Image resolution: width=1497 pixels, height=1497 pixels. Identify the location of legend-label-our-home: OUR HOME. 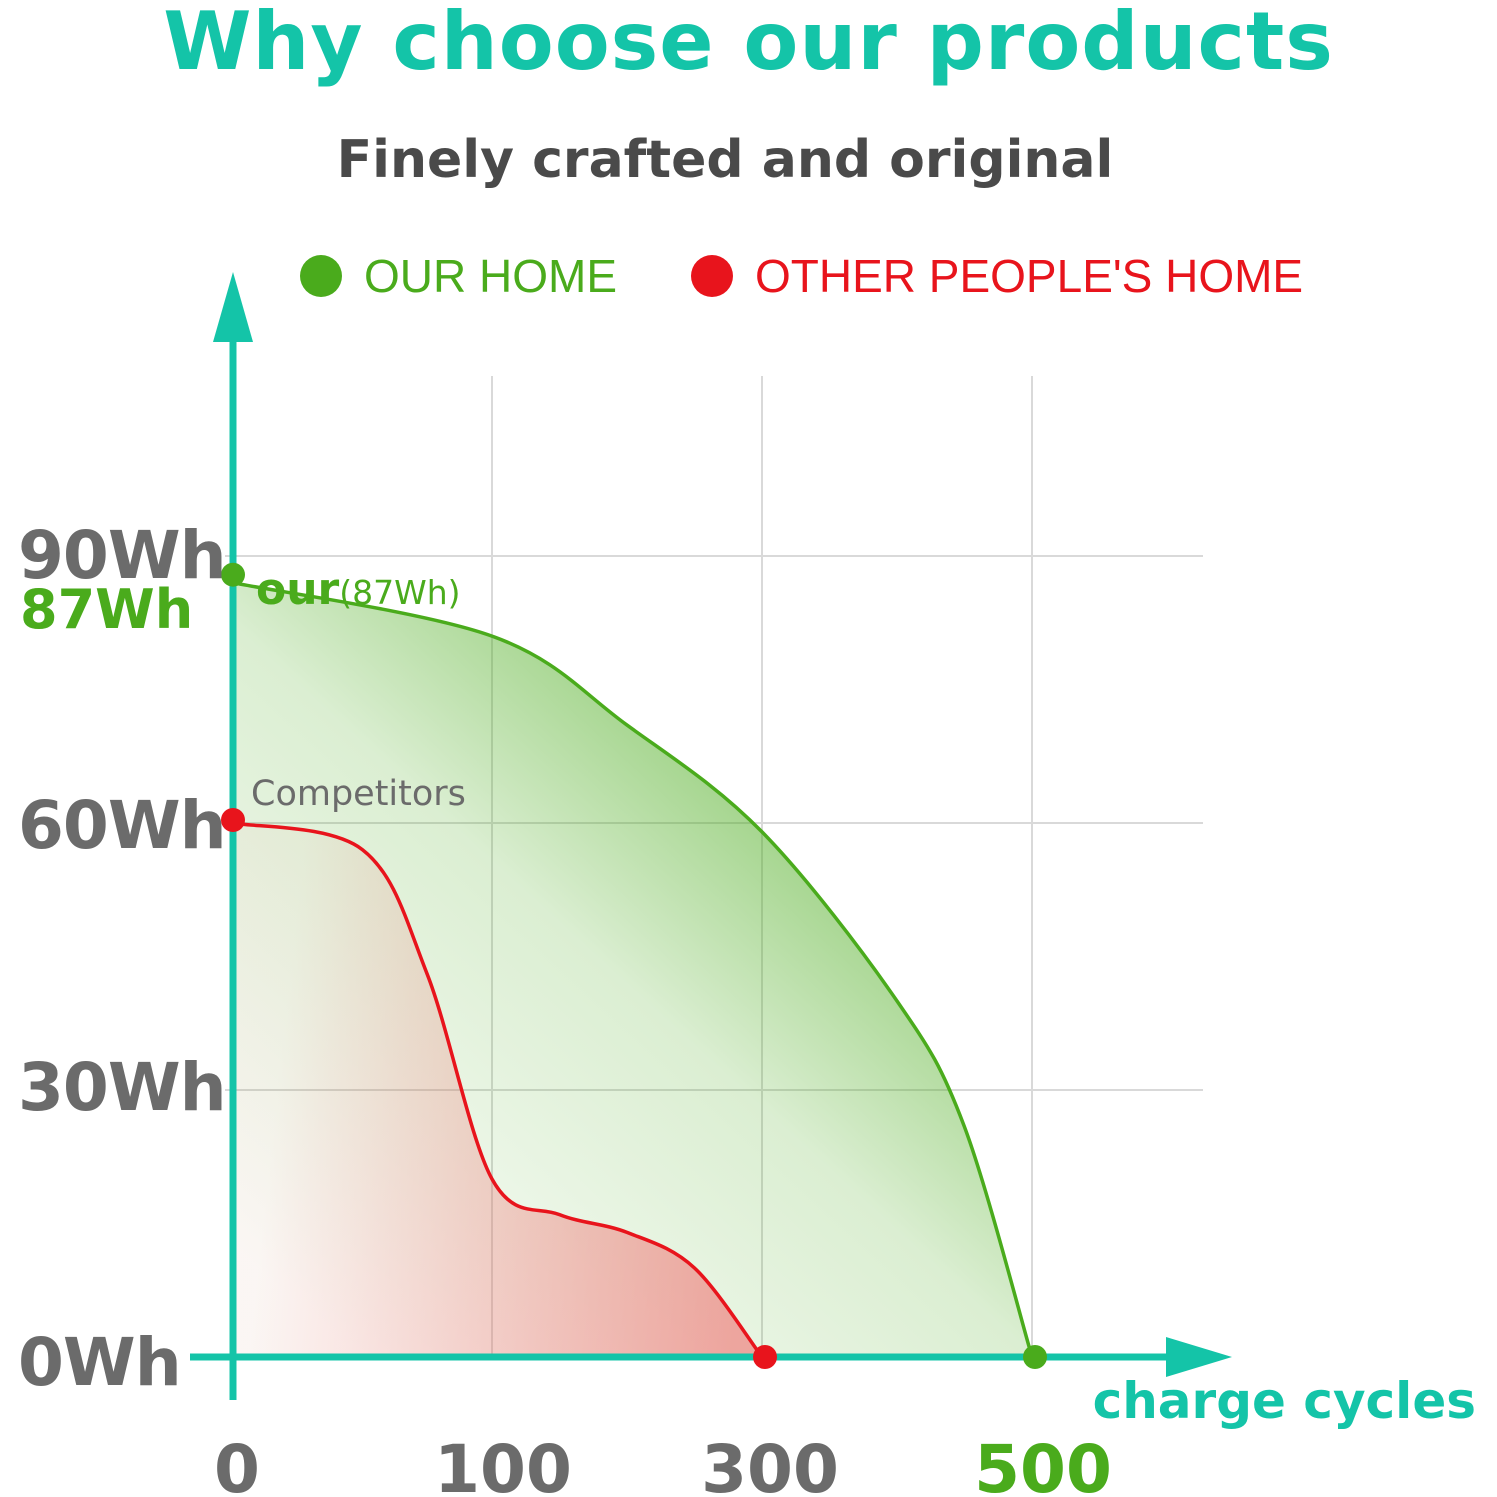
(490, 276).